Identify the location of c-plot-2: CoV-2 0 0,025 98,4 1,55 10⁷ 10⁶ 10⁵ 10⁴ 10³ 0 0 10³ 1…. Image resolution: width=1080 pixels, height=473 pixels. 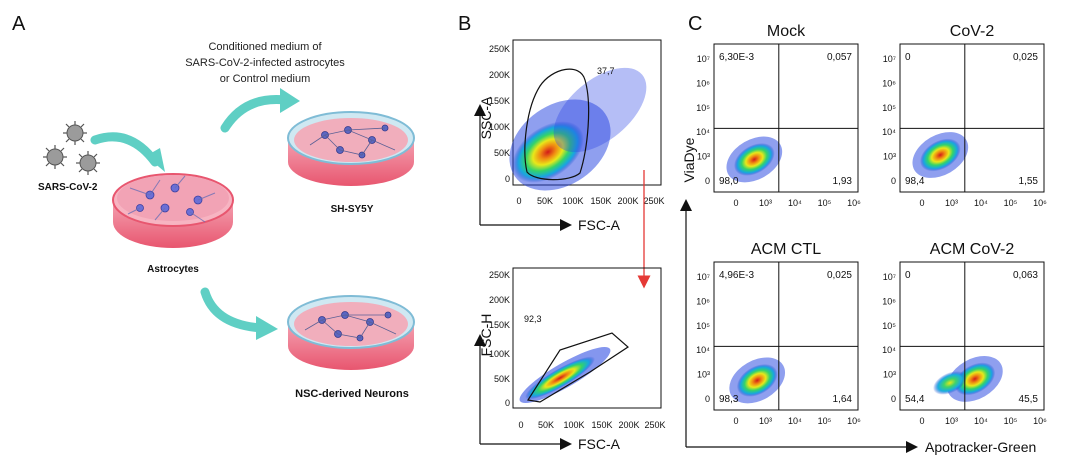
(964, 115).